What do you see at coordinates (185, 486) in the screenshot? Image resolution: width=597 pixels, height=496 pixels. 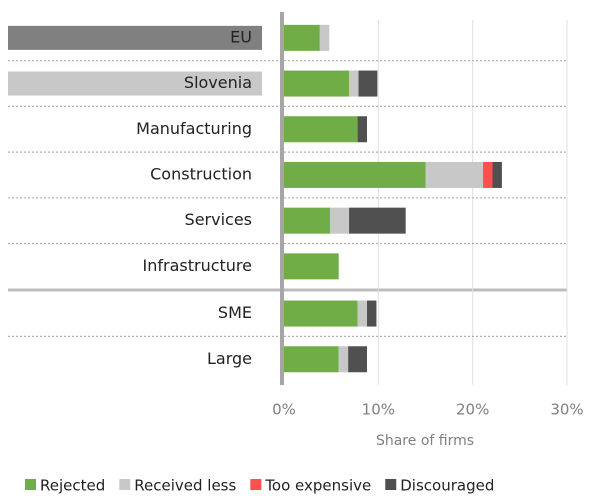 I see `legend-label: Received less` at bounding box center [185, 486].